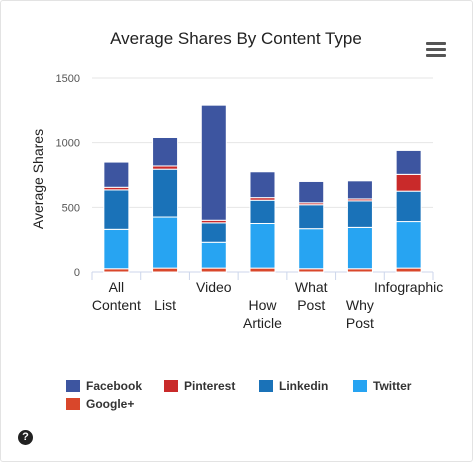 The width and height of the screenshot is (473, 462). I want to click on x-tick-label: List, so click(165, 305).